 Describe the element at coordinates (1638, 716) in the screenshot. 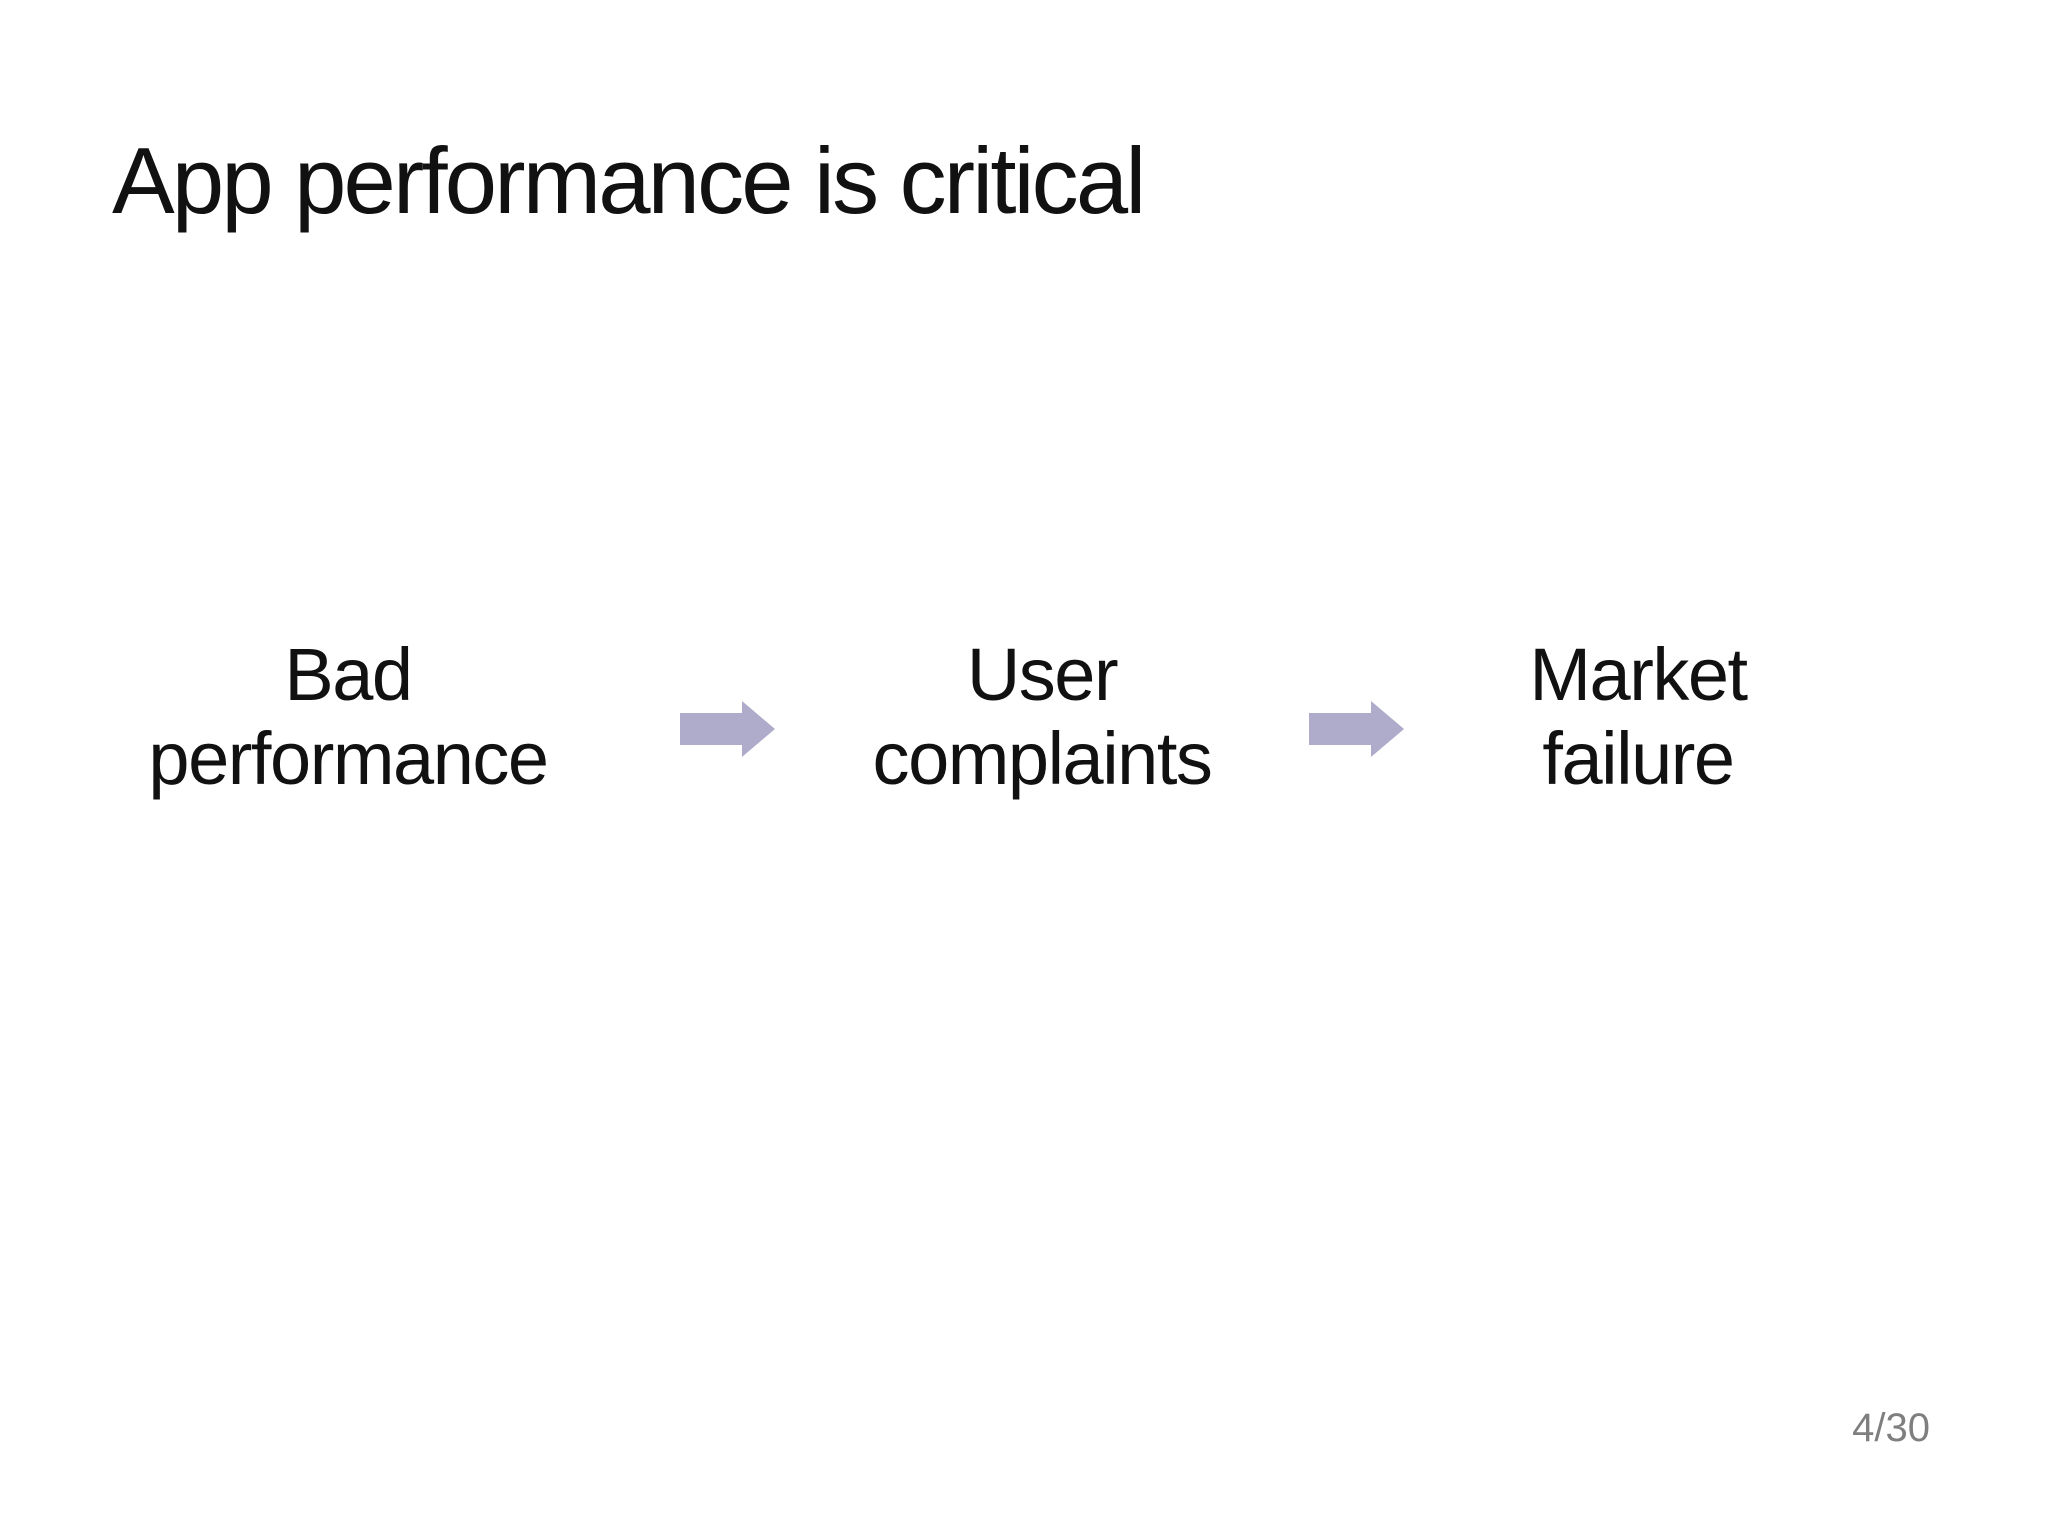

I see `flow-step-market-failure: Market failure` at that location.